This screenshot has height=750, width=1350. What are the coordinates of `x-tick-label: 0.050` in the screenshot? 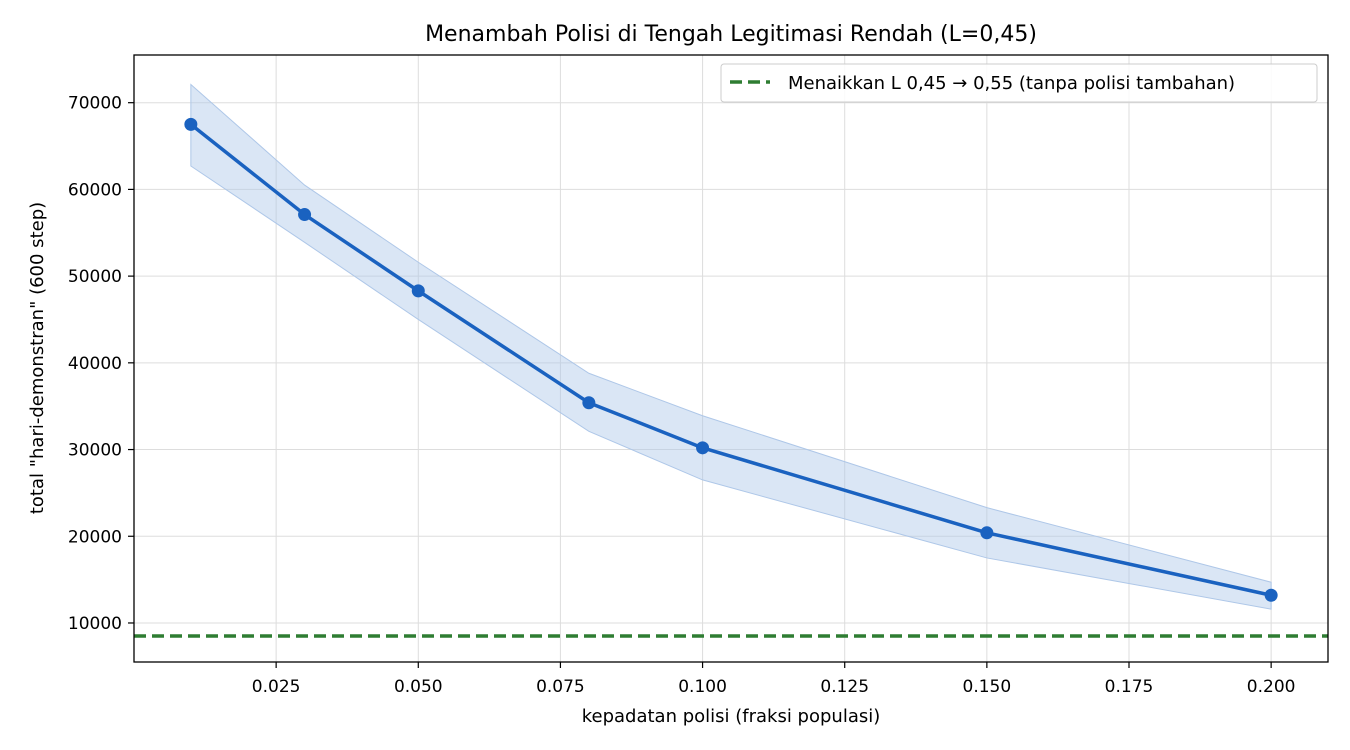 It's located at (418, 687).